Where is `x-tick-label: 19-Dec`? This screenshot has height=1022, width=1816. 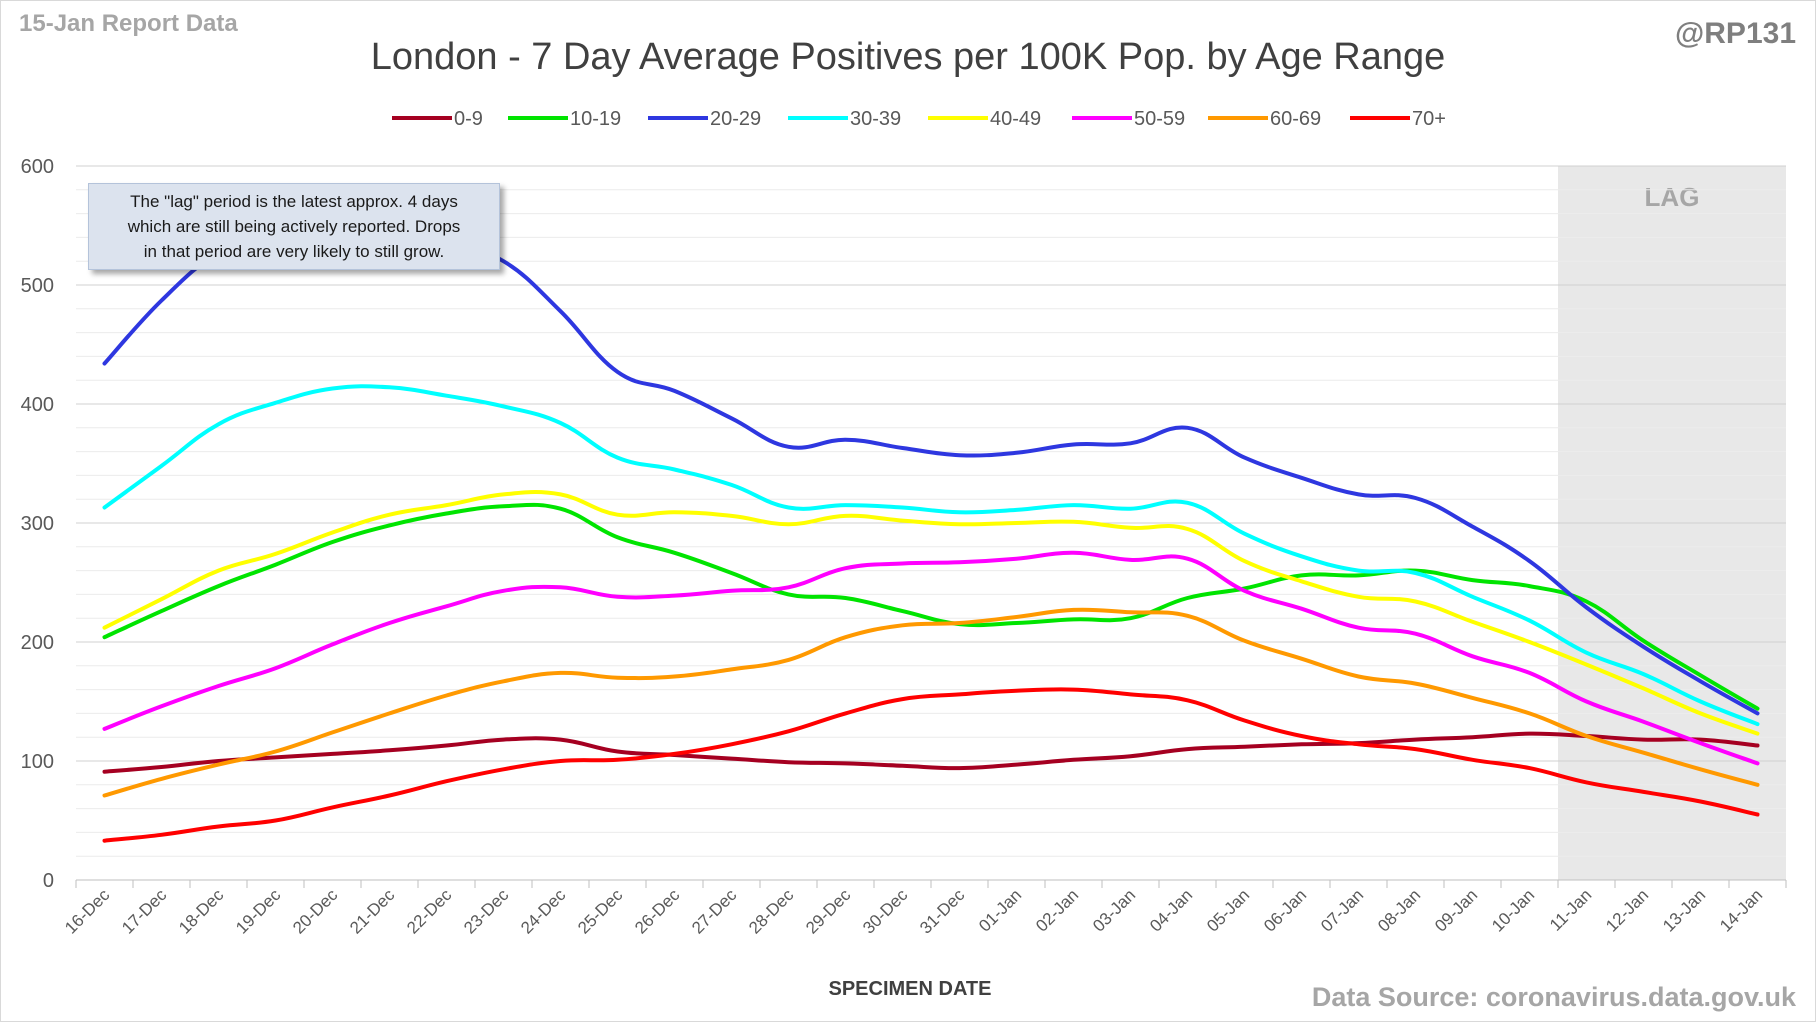
x-tick-label: 19-Dec is located at coordinates (258, 911).